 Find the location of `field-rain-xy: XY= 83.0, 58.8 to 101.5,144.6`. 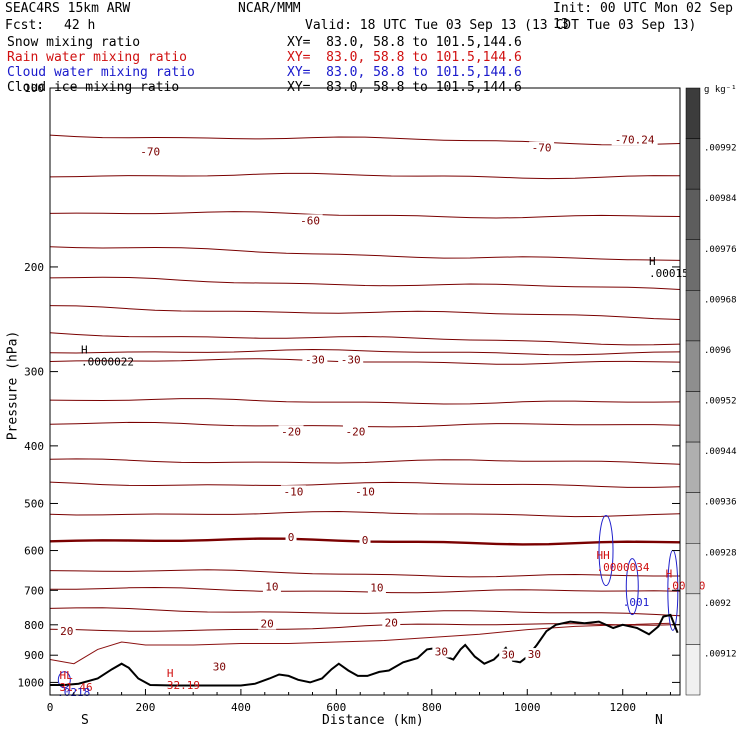

field-rain-xy: XY= 83.0, 58.8 to 101.5,144.6 is located at coordinates (404, 57).